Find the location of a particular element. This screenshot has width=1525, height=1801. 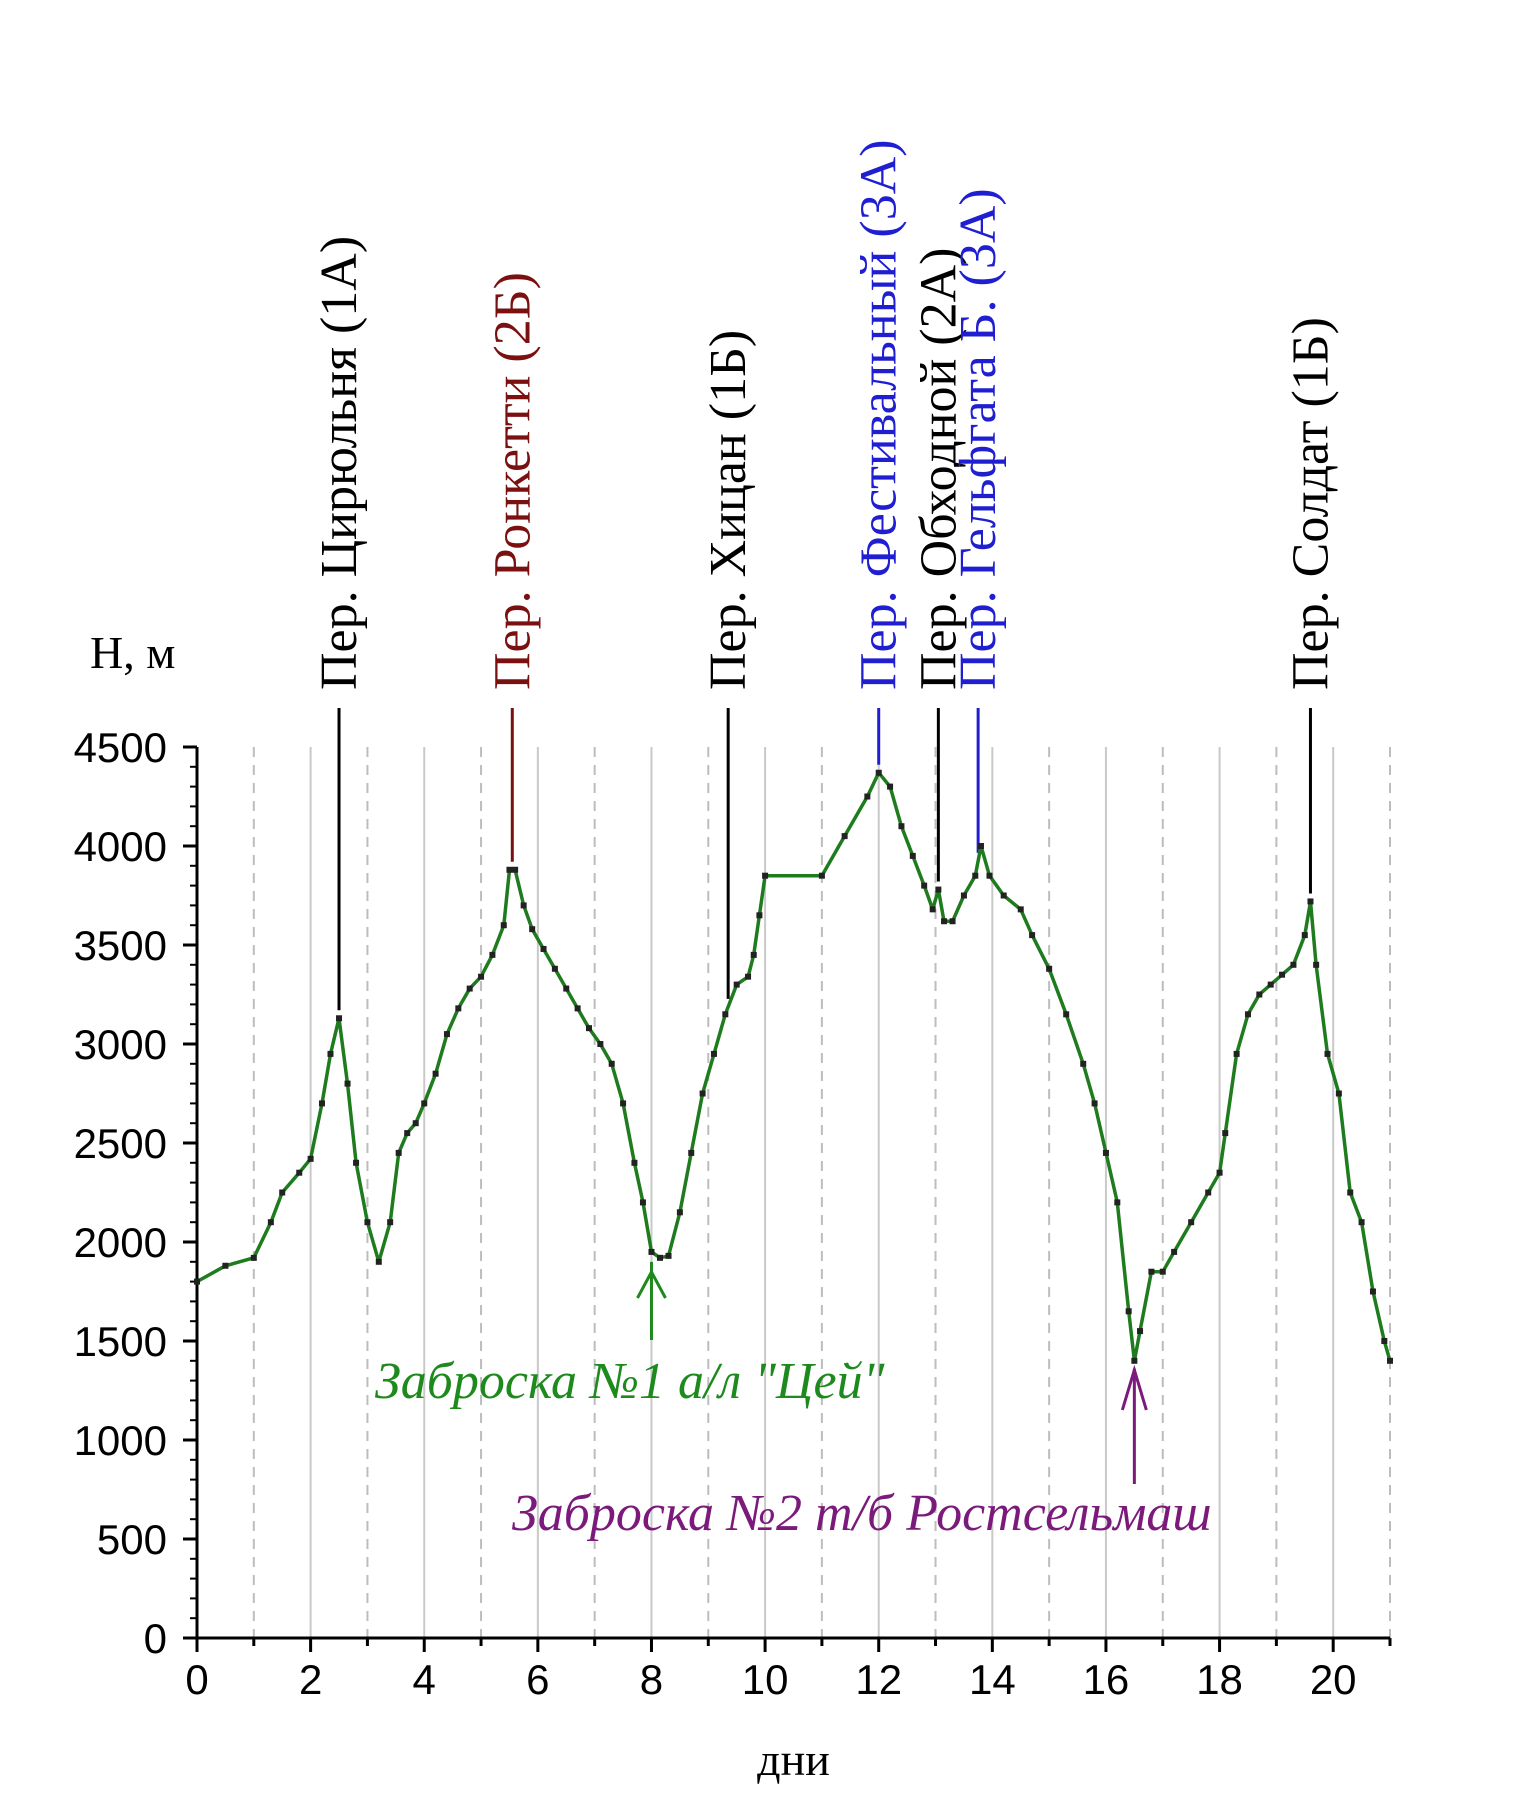

y-tick-label: 3500 is located at coordinates (120, 945).